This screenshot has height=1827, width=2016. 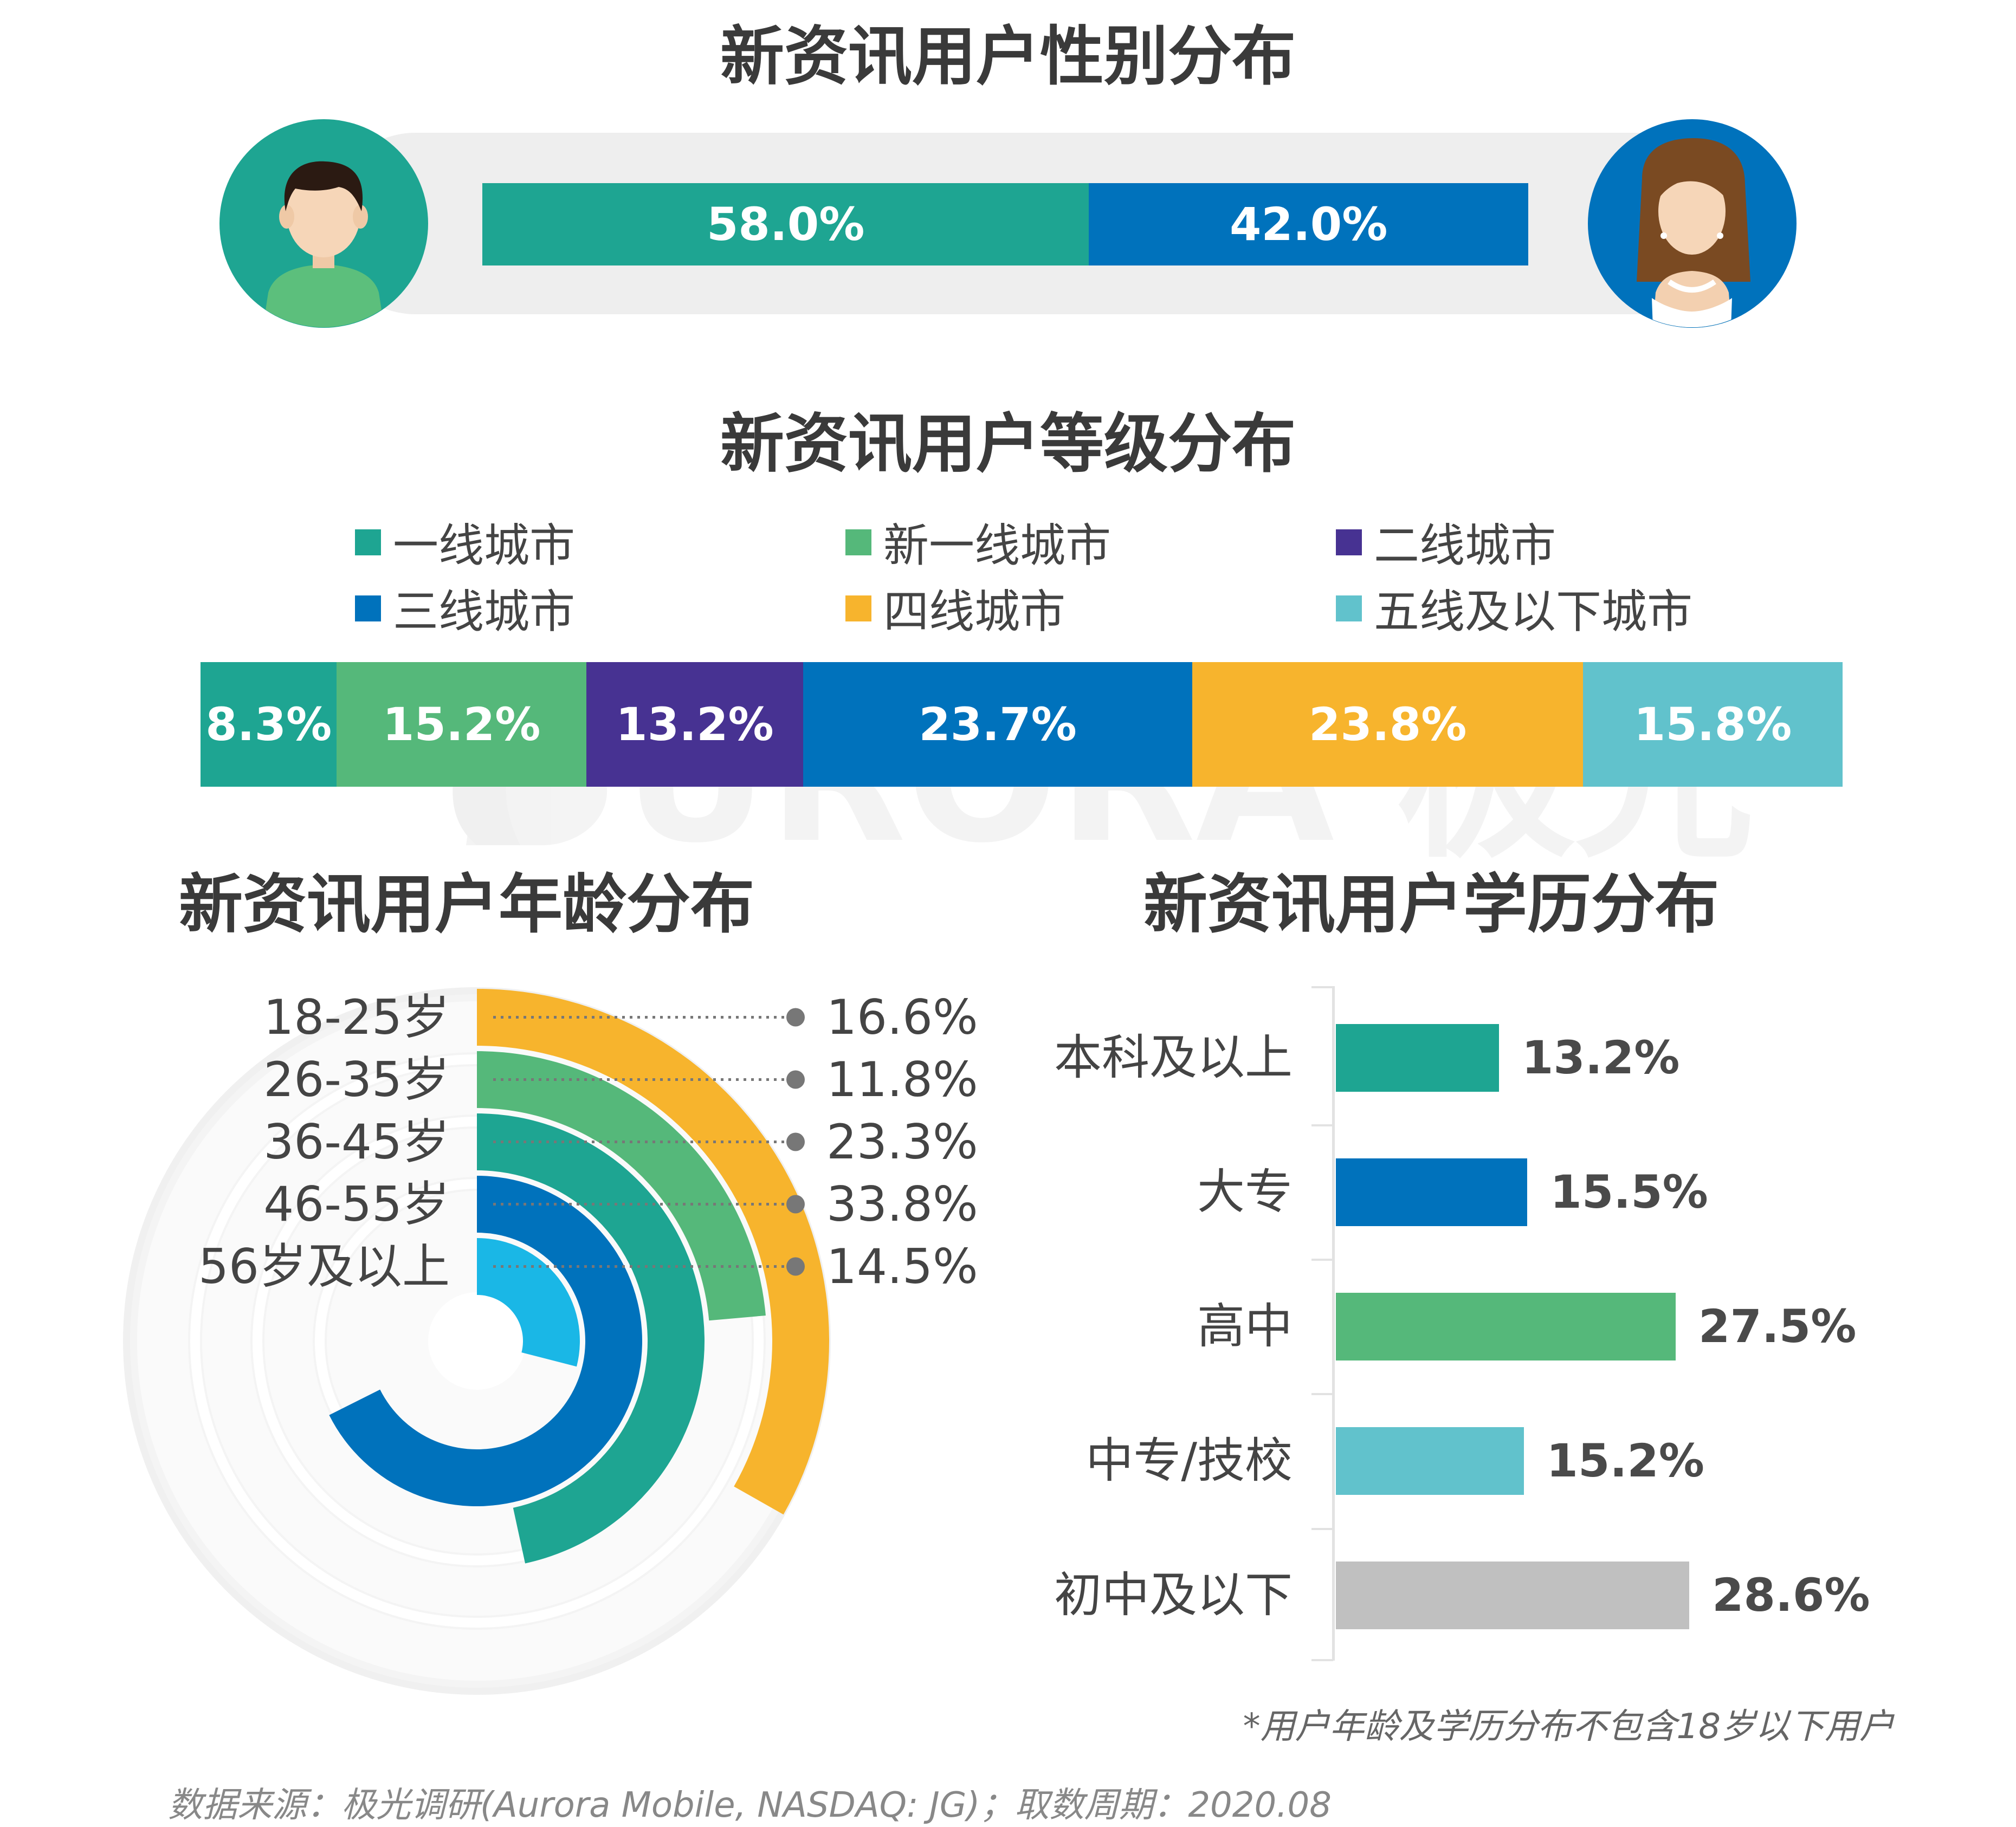 What do you see at coordinates (1778, 1326) in the screenshot?
I see `education-value-label: 27.5%` at bounding box center [1778, 1326].